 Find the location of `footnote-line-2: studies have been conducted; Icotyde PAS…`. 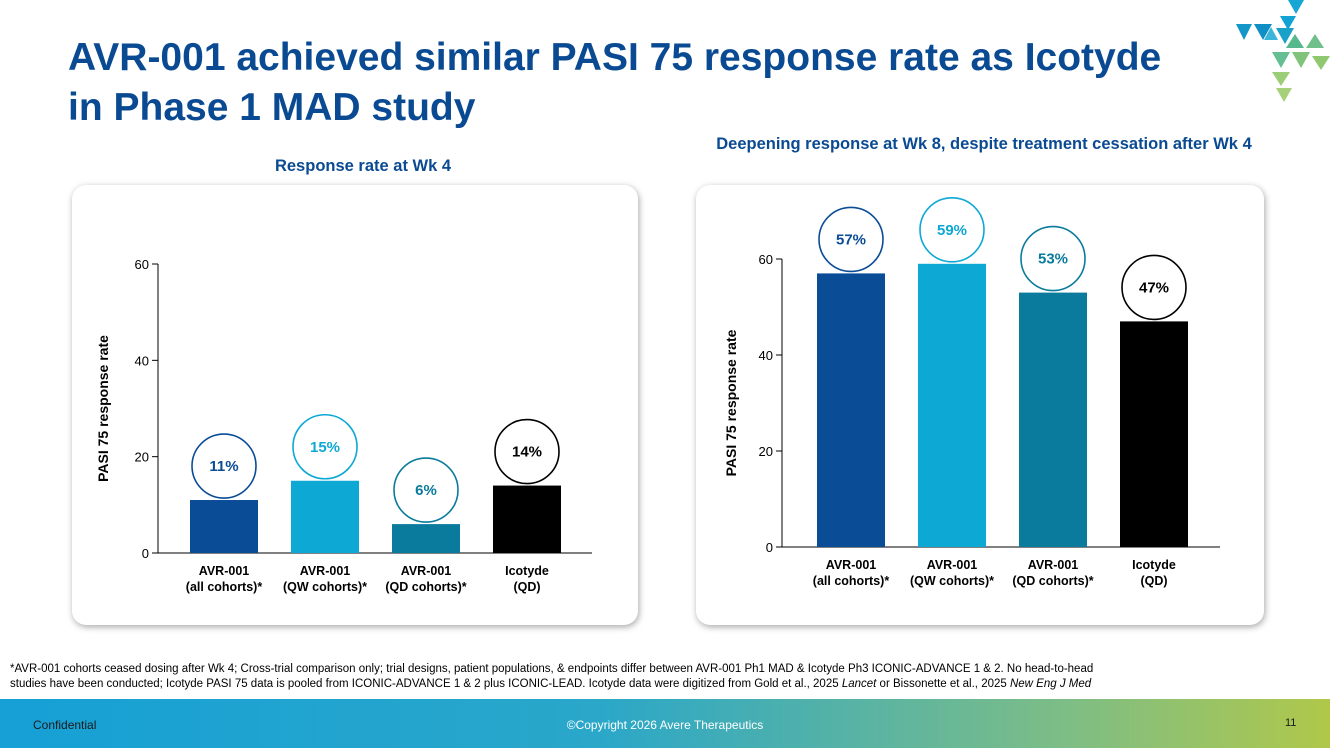

footnote-line-2: studies have been conducted; Icotyde PAS… is located at coordinates (551, 684).